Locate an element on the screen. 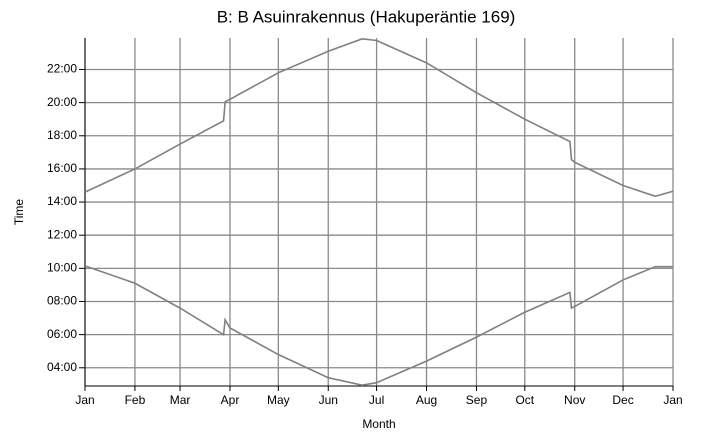 This screenshot has height=439, width=701. y-tick-label: 14:00 is located at coordinates (62, 201).